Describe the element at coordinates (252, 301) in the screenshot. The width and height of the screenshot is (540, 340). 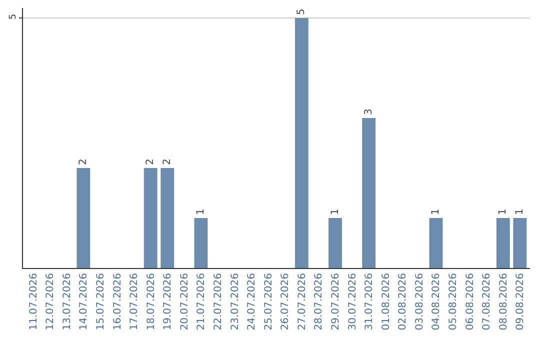
I see `x-tick-label: 24.07.2026` at that location.